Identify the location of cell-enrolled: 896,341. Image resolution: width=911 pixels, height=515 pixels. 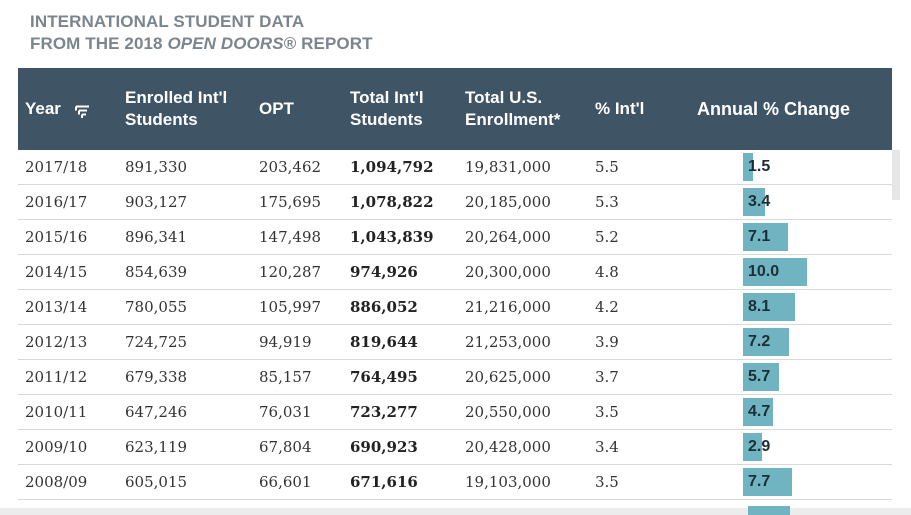
(156, 237).